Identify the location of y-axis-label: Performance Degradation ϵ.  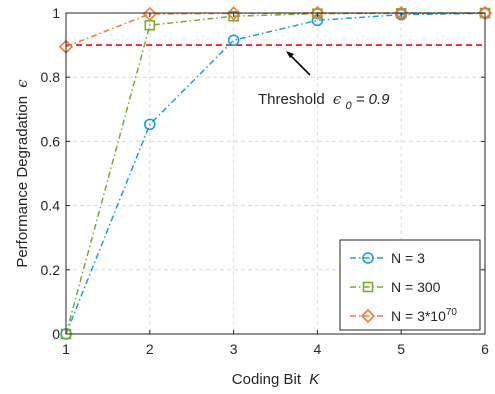
(22, 173).